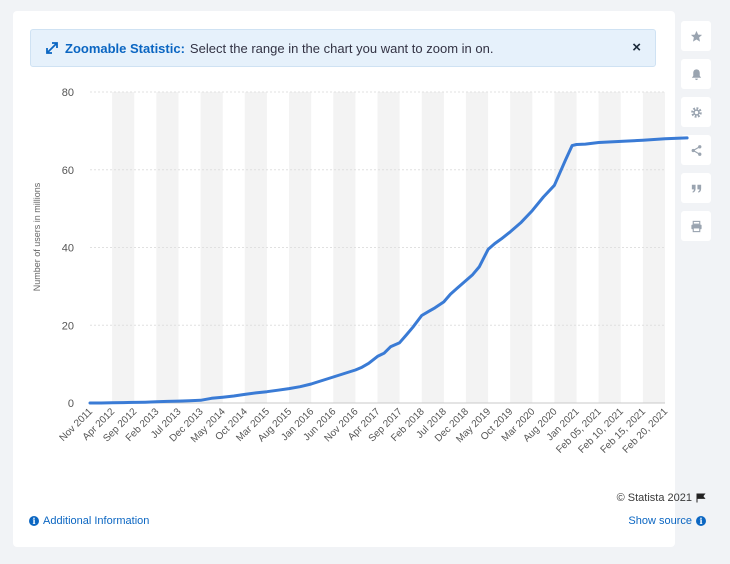  I want to click on additional-information-label: Additional Information, so click(96, 521).